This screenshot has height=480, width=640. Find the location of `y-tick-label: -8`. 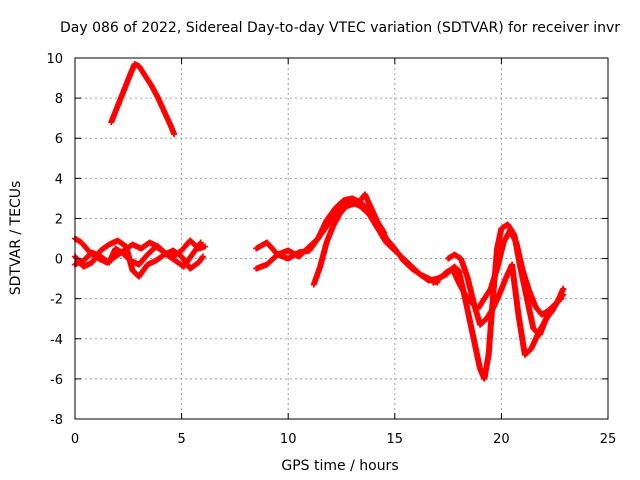

y-tick-label: -8 is located at coordinates (56, 420).